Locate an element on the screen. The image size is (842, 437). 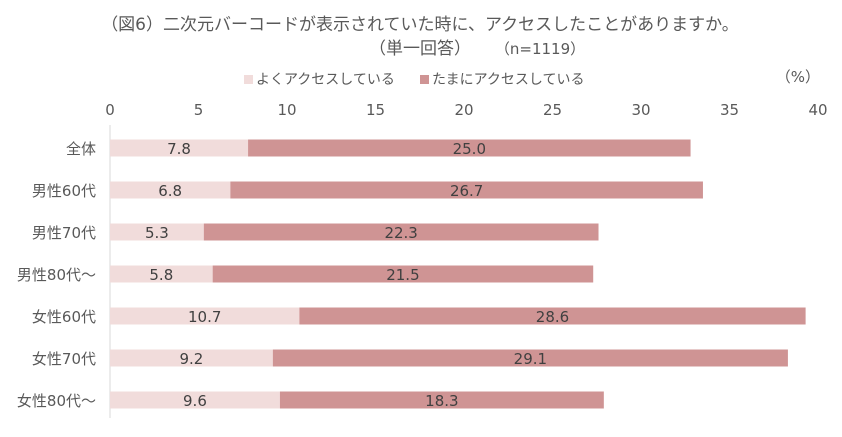
data-label: 22.3 is located at coordinates (400, 233).